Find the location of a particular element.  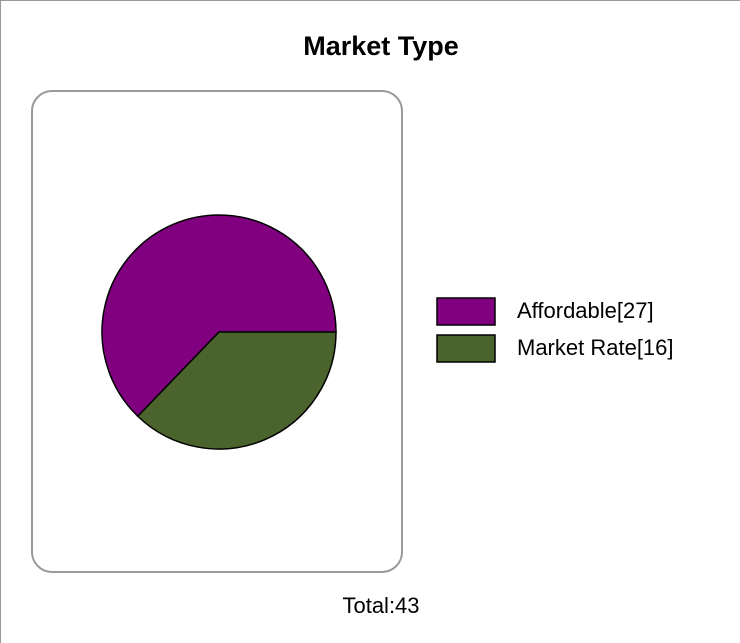

legend-label: Market Rate[16] is located at coordinates (595, 347).